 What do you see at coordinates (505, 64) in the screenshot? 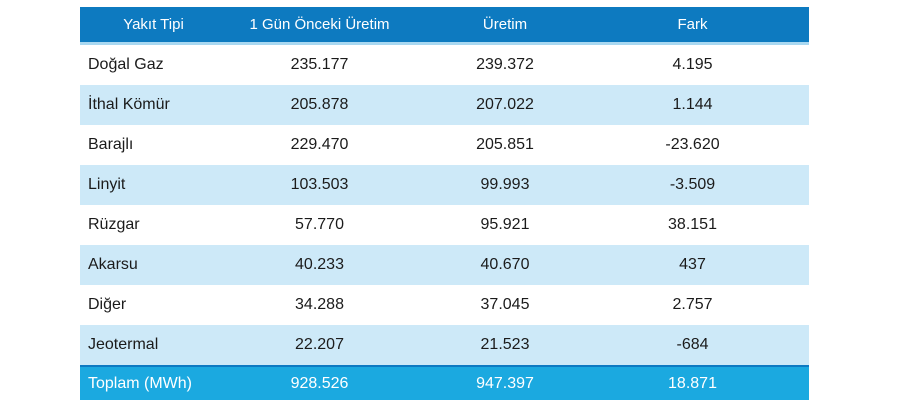
I see `production-cell: 239.372` at bounding box center [505, 64].